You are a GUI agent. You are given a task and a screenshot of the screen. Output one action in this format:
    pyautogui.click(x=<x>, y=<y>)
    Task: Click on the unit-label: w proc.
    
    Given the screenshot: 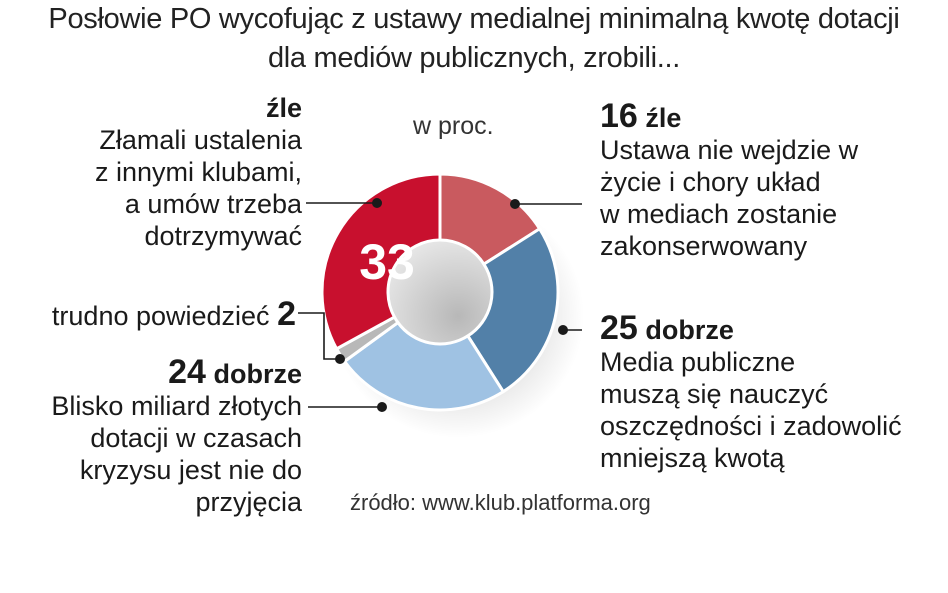 What is the action you would take?
    pyautogui.click(x=453, y=126)
    